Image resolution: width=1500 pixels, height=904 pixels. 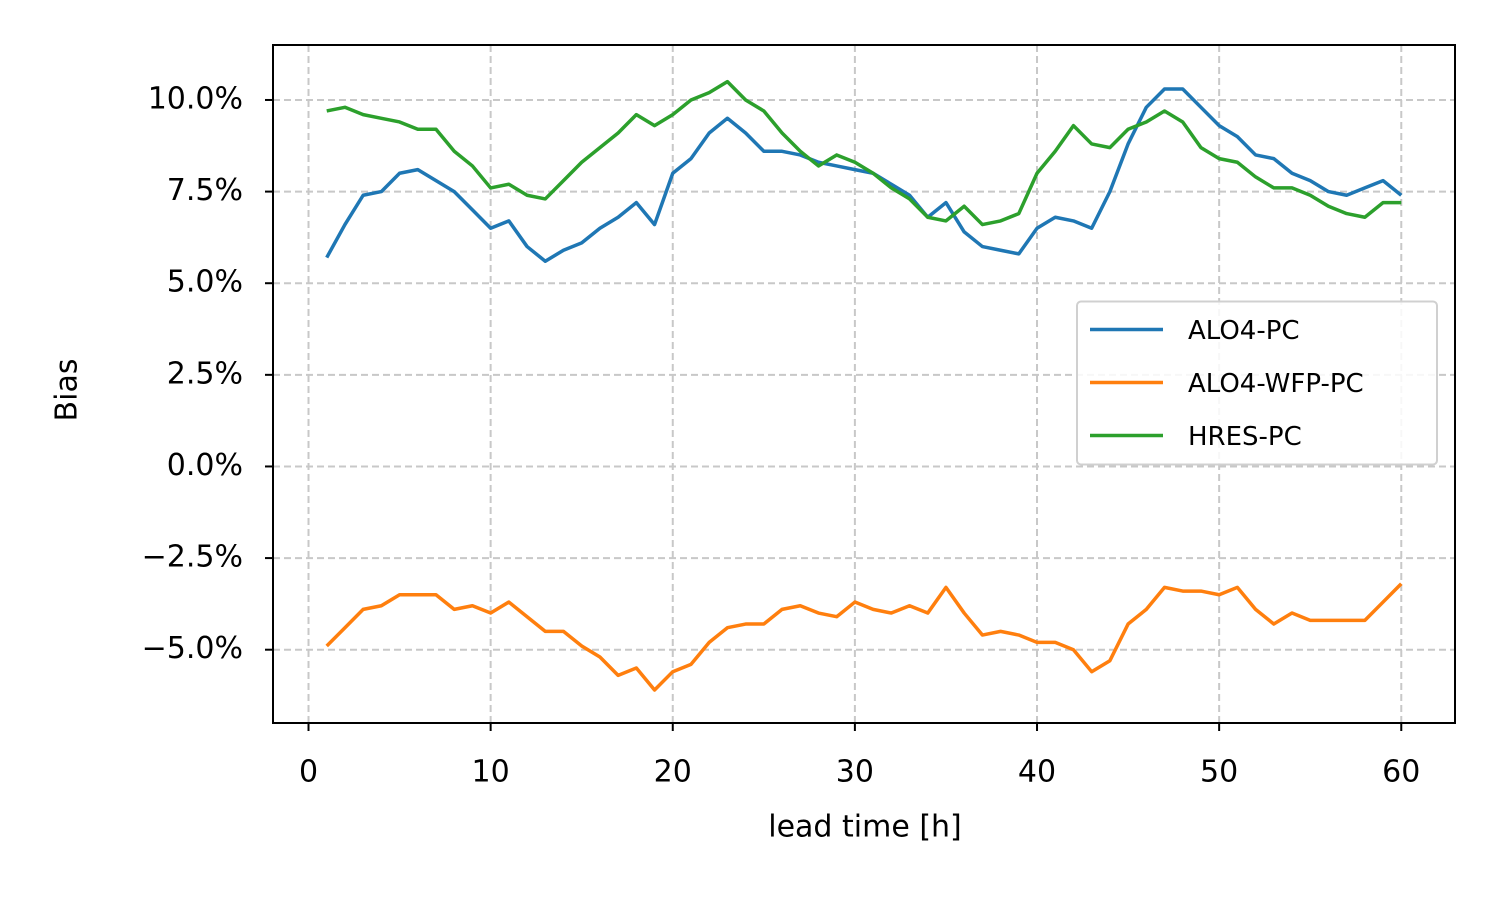 What do you see at coordinates (195, 98) in the screenshot?
I see `y-tick-label: 10.0%` at bounding box center [195, 98].